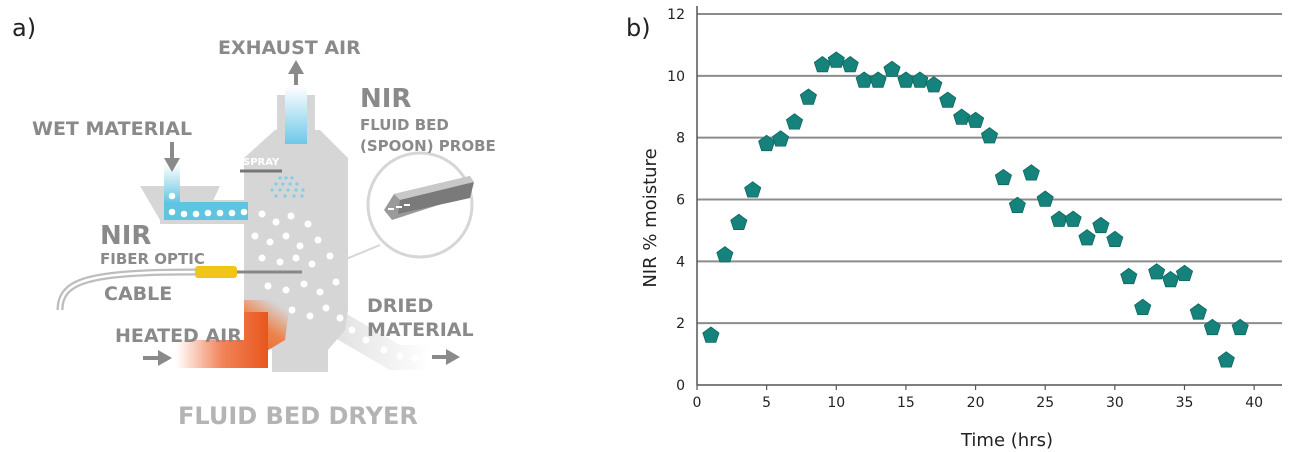  I want to click on x-tick-labels: 0 5 10 15 20 25 30 35 40, so click(978, 403).